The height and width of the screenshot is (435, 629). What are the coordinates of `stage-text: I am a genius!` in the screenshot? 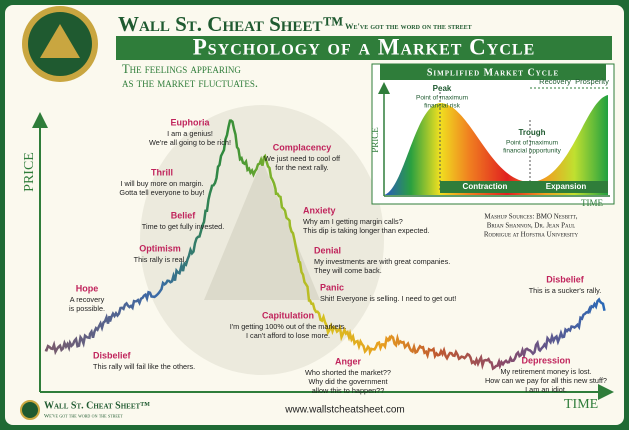 It's located at (190, 133).